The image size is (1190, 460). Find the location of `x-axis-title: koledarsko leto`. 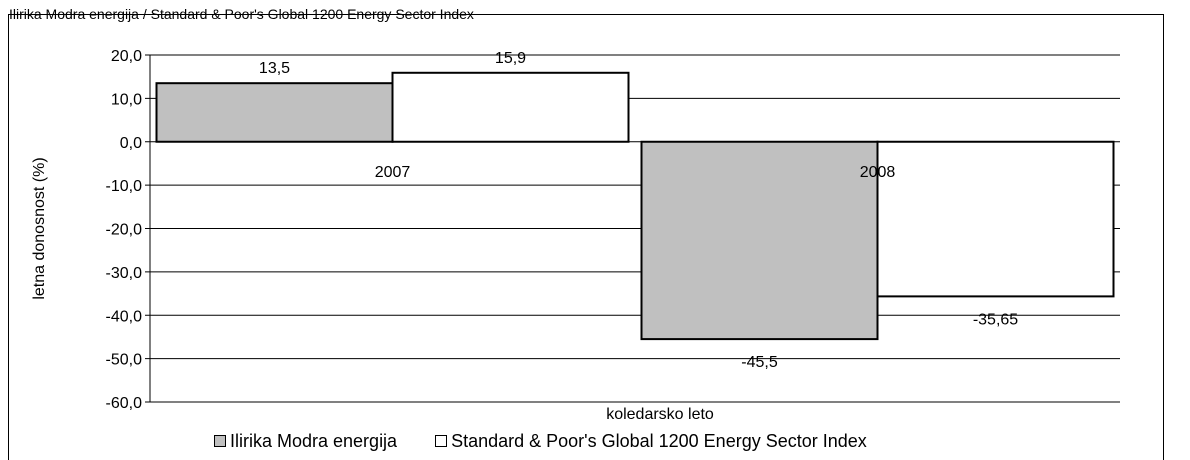

x-axis-title: koledarsko leto is located at coordinates (660, 414).